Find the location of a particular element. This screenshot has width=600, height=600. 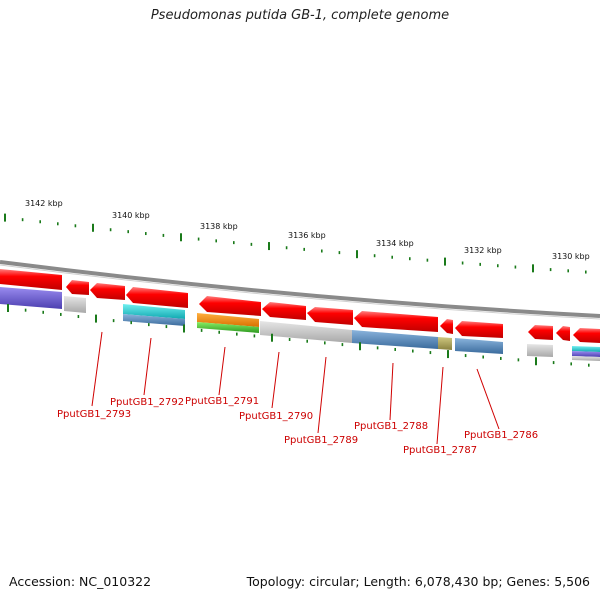

inner-tick-ring is located at coordinates (298, 335).